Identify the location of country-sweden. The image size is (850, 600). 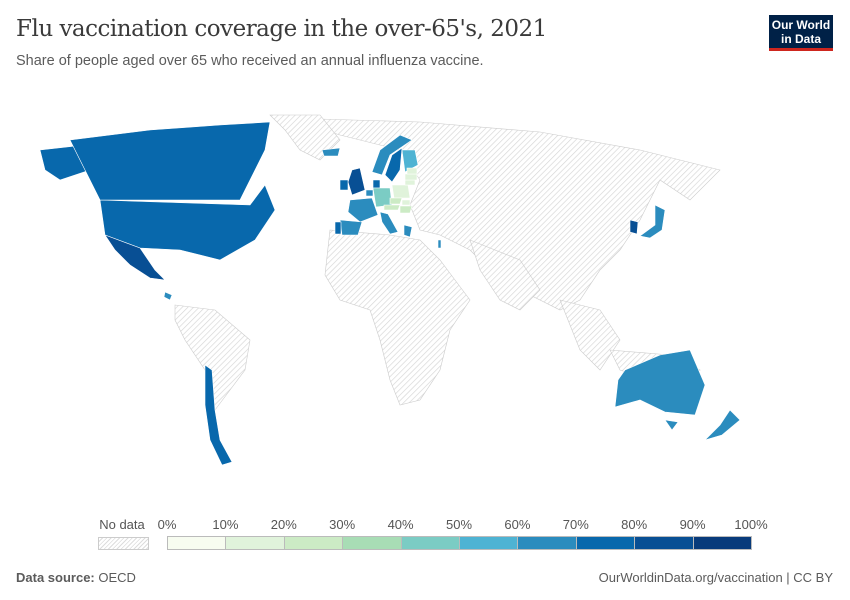
(393, 165).